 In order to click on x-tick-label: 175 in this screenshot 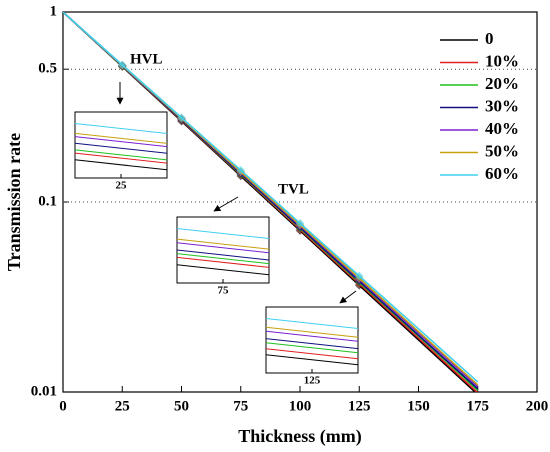, I will do `click(478, 406)`.